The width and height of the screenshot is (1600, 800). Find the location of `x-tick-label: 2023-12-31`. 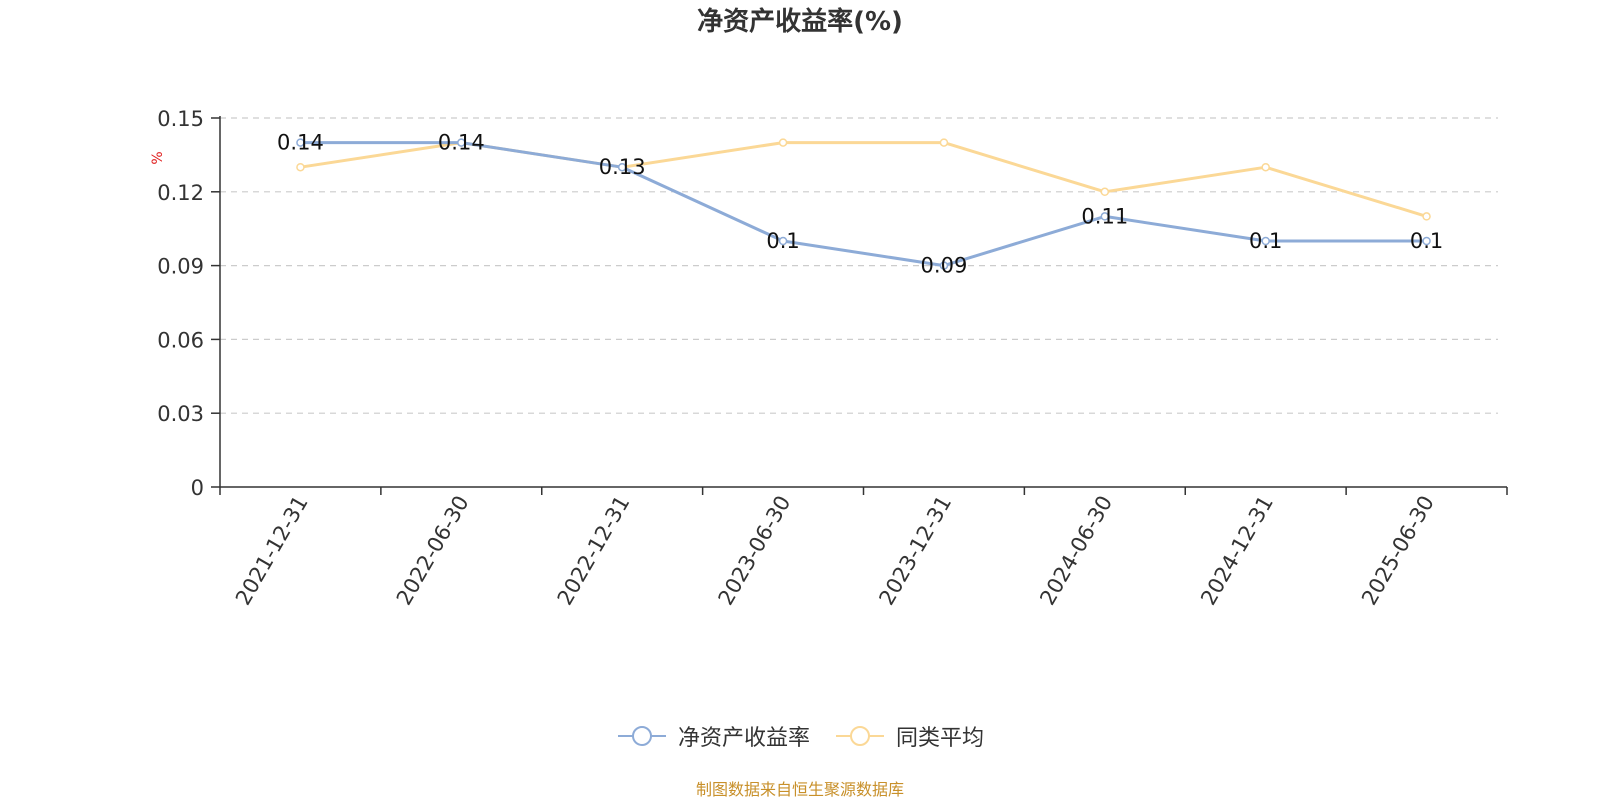

x-tick-label: 2023-12-31 is located at coordinates (915, 551).